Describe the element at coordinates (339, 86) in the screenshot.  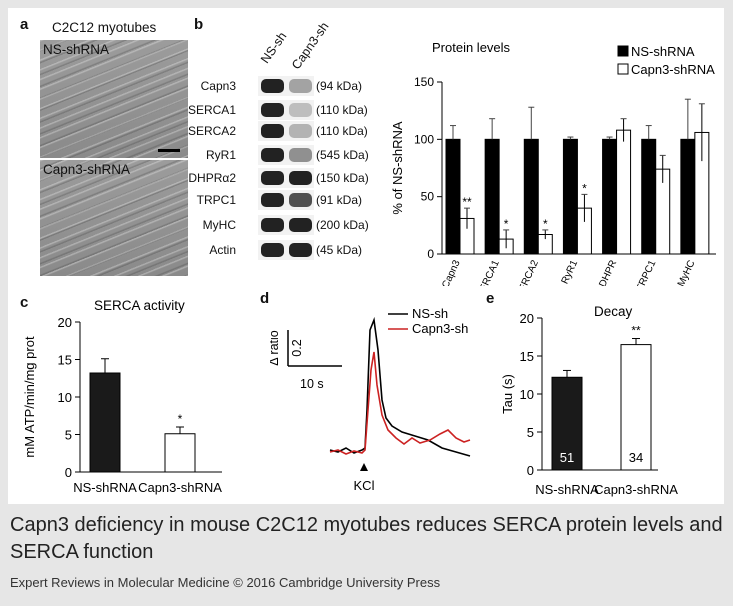
I see `blot-kda-label: (94 kDa)` at that location.